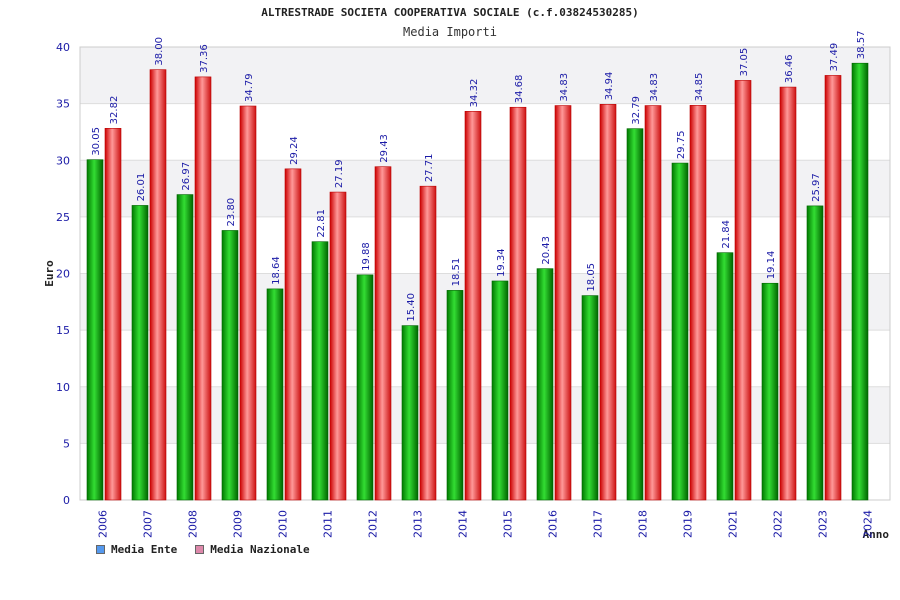 The height and width of the screenshot is (600, 900). I want to click on bar-media-nazionale-2021, so click(743, 290).